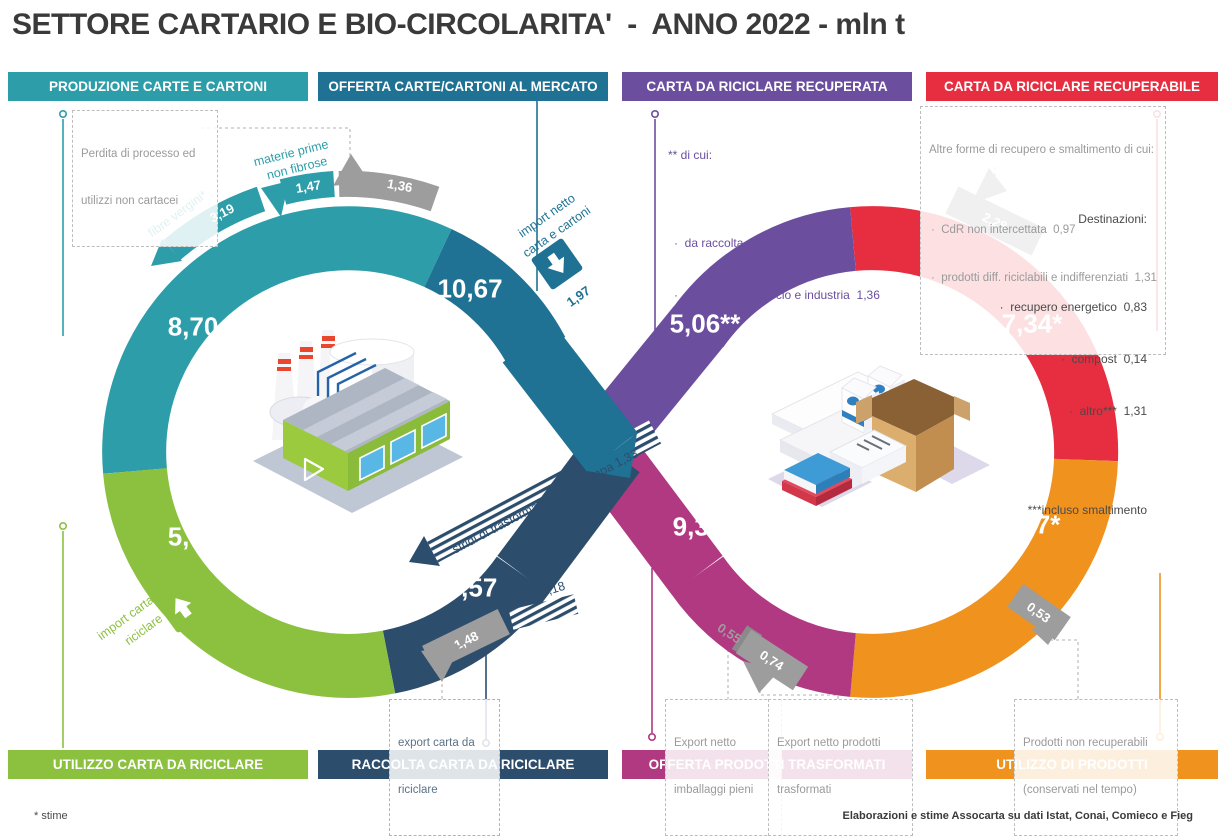  I want to click on perdita-uscita-value: 1,36, so click(400, 185).